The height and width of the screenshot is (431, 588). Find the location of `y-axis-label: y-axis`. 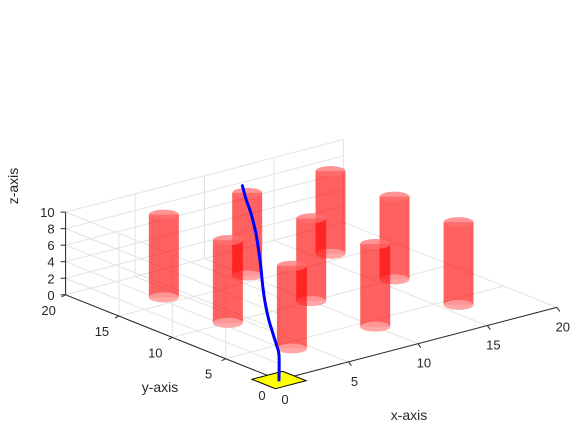

y-axis-label: y-axis is located at coordinates (160, 387).